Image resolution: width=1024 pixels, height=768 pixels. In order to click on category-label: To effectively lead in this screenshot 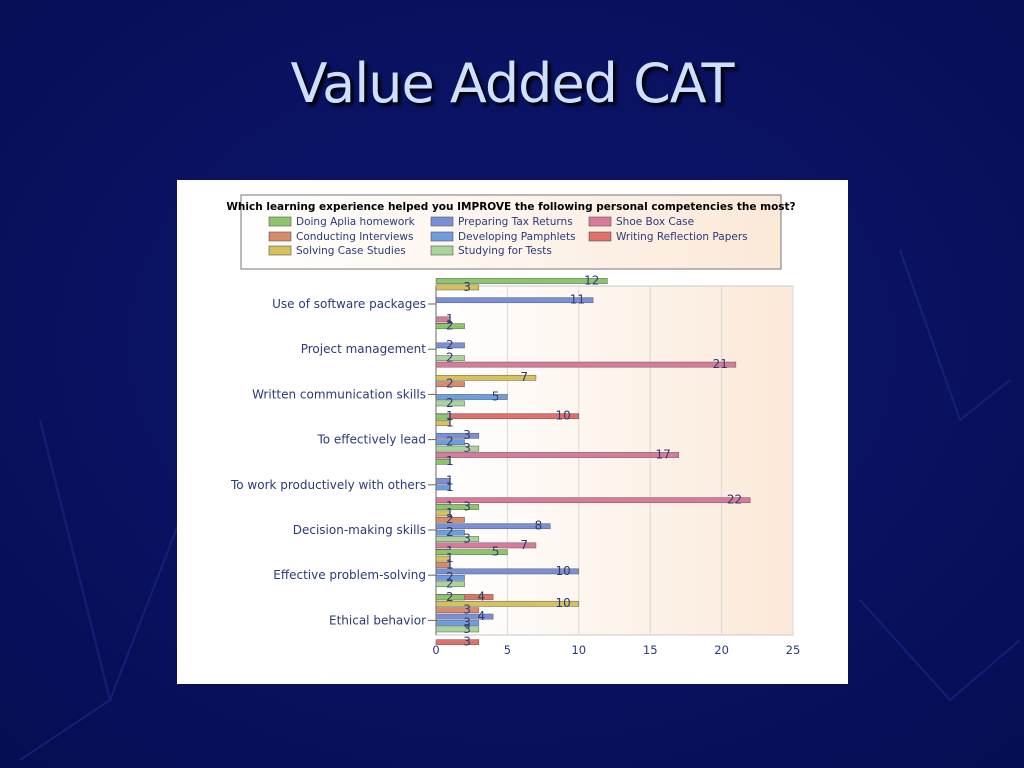, I will do `click(371, 440)`.